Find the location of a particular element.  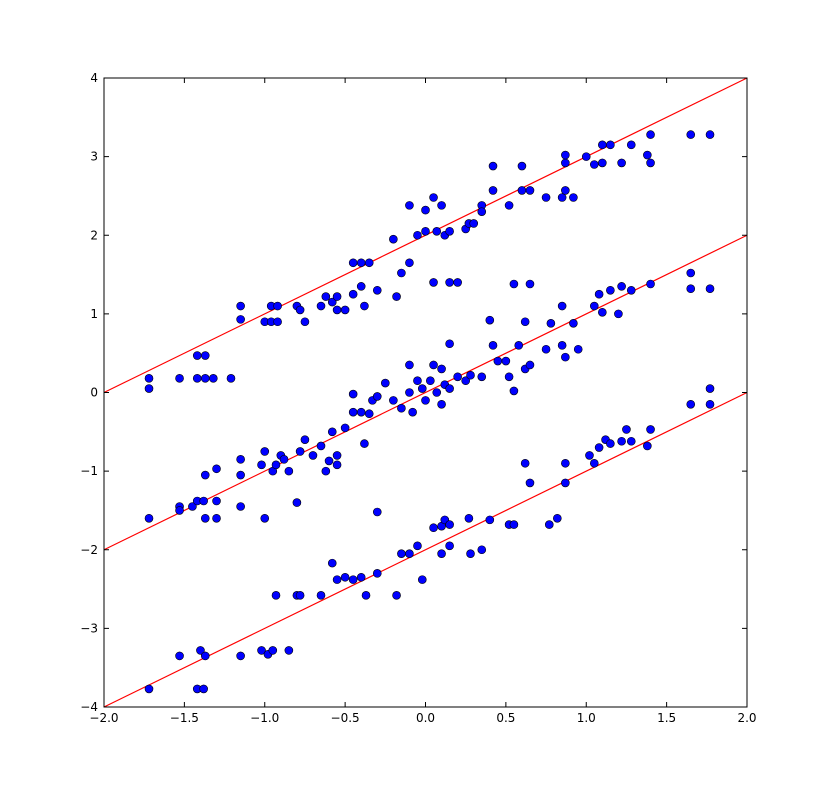

x-tick-label: 0.5 is located at coordinates (505, 718).